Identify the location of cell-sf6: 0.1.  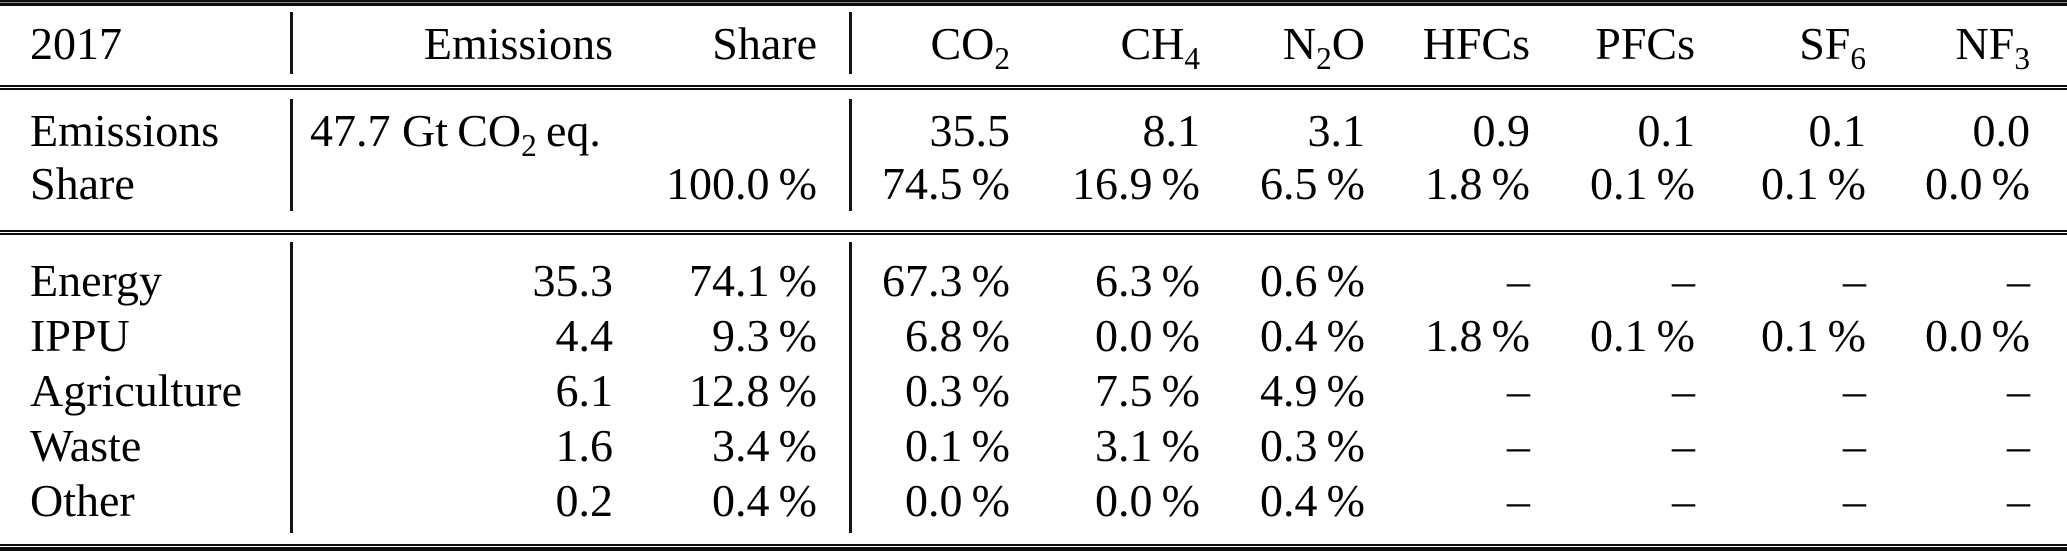
(1837, 130).